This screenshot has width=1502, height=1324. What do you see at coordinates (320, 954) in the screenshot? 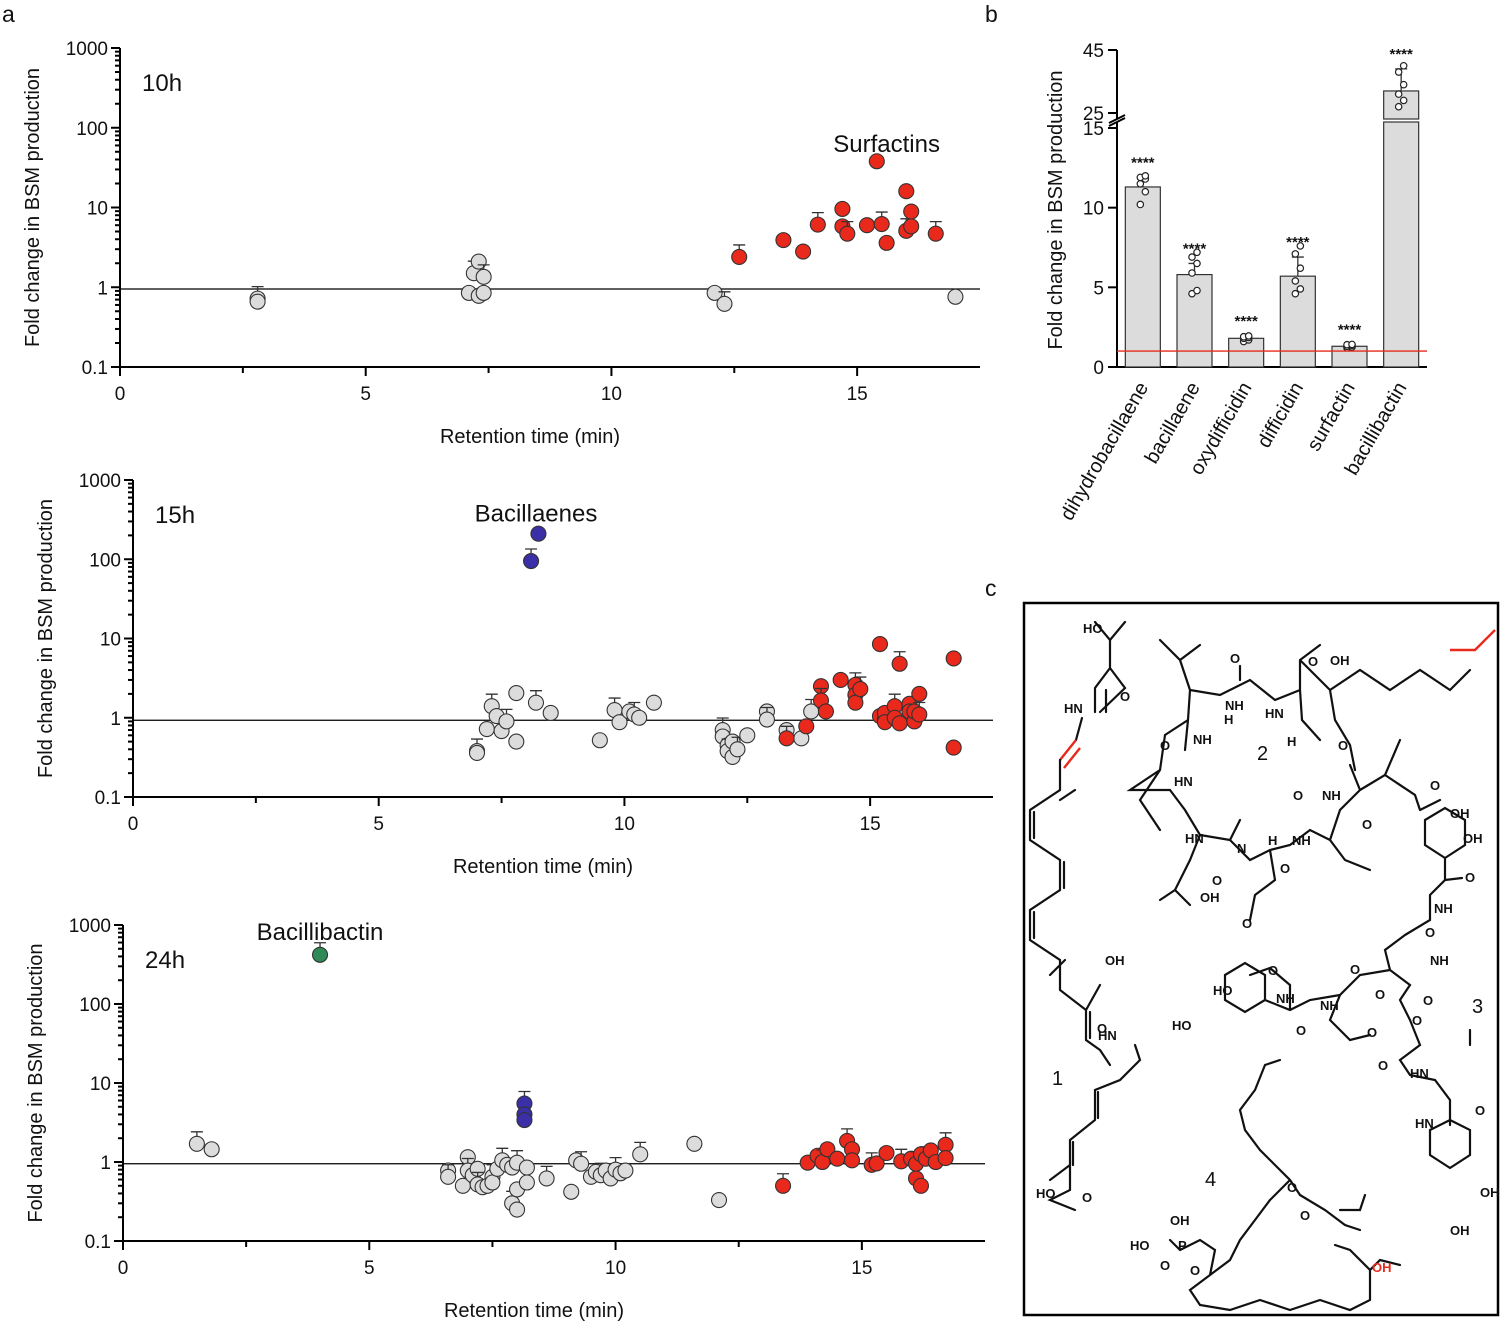
I see `data-point-bacillibactin` at bounding box center [320, 954].